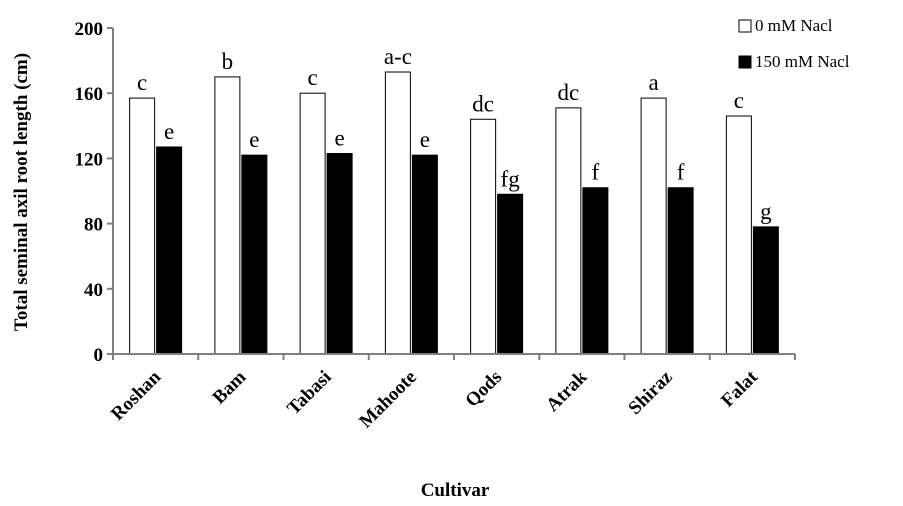 This screenshot has height=506, width=903. What do you see at coordinates (794, 25) in the screenshot?
I see `legend-label-0mm: 0 mM Nacl` at bounding box center [794, 25].